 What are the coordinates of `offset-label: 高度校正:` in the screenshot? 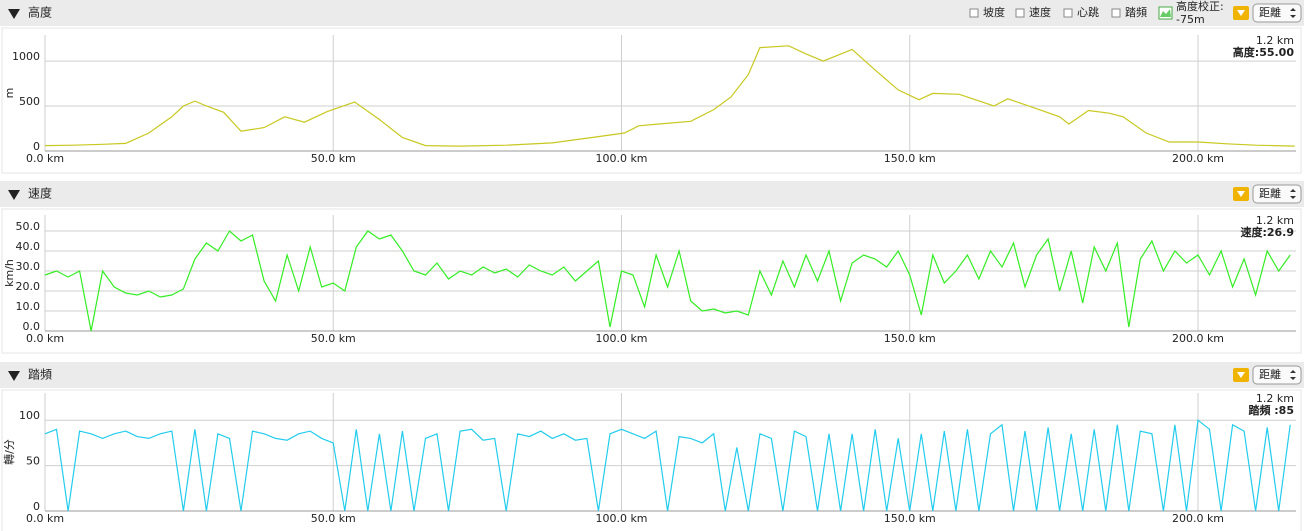 It's located at (1200, 6).